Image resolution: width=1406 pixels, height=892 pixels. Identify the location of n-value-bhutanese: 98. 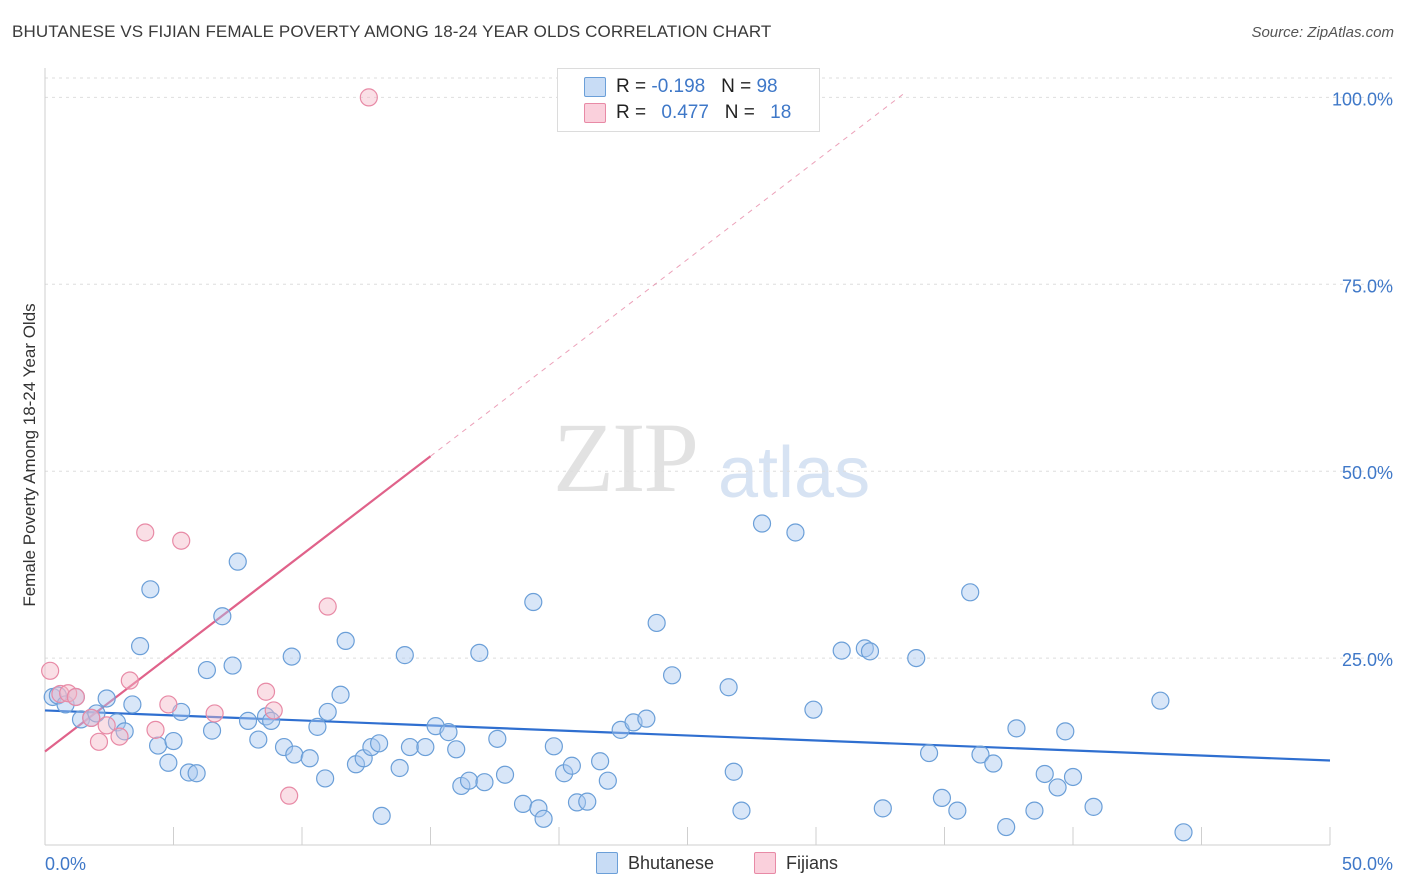
(767, 86).